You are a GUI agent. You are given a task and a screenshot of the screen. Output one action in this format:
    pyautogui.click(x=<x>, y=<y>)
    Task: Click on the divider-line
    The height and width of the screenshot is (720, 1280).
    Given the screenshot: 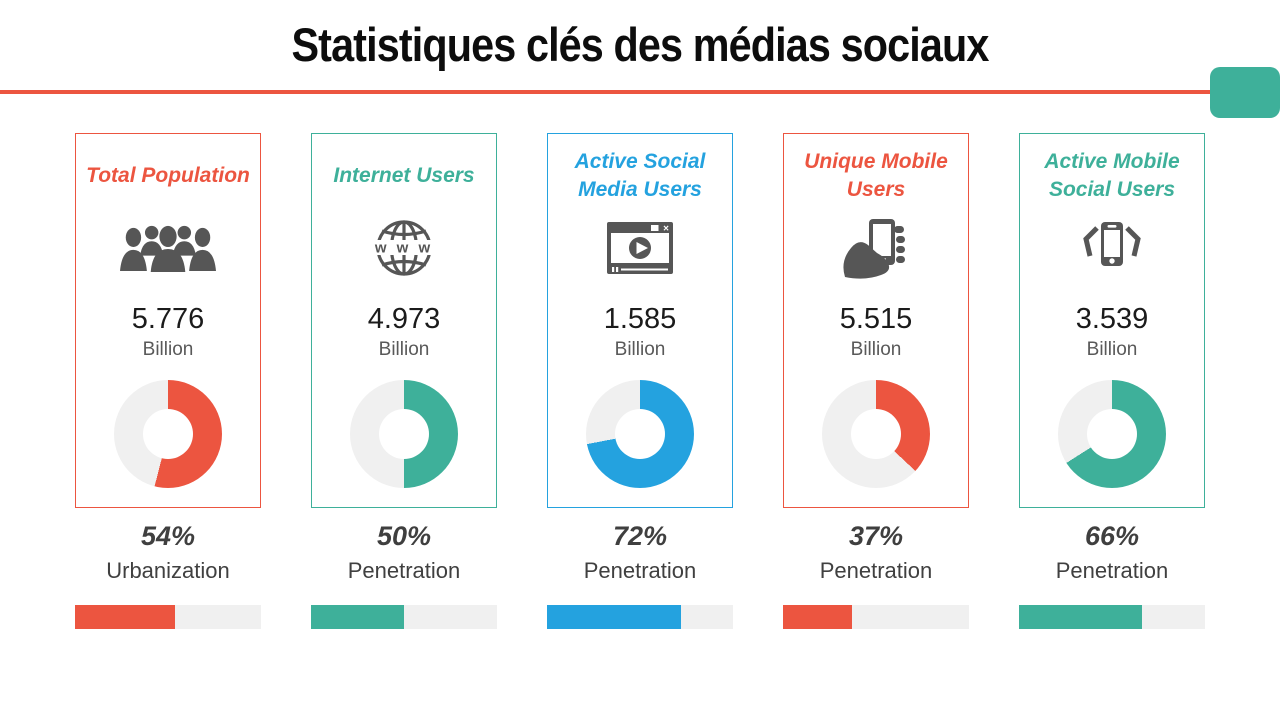 What is the action you would take?
    pyautogui.click(x=606, y=92)
    